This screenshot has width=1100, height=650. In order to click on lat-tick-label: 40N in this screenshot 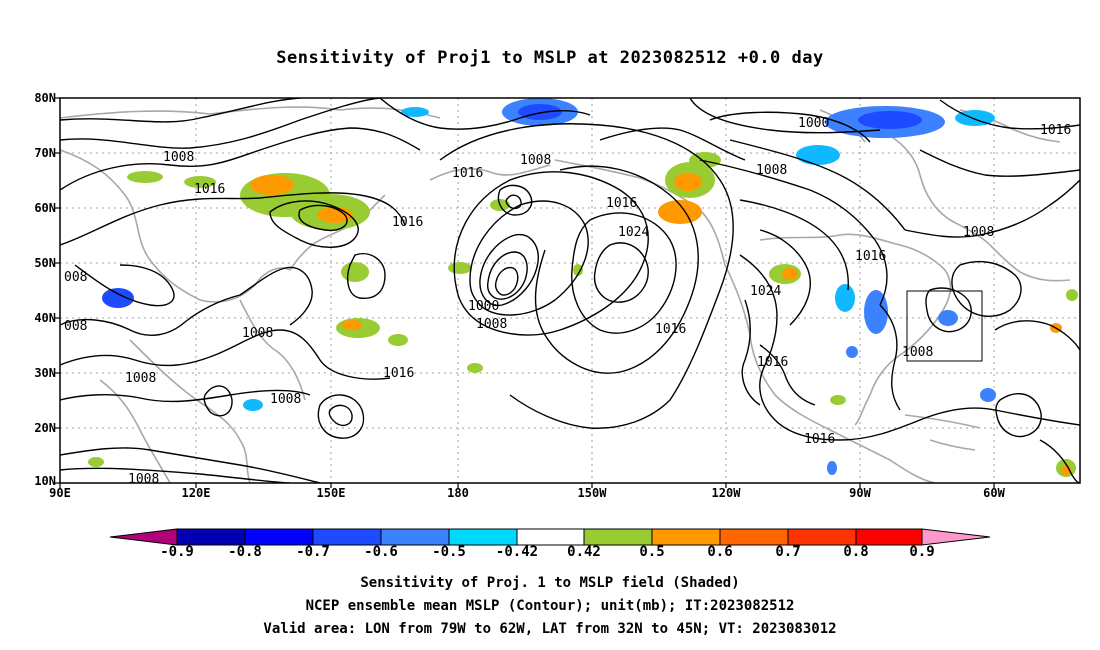, I will do `click(45, 318)`.